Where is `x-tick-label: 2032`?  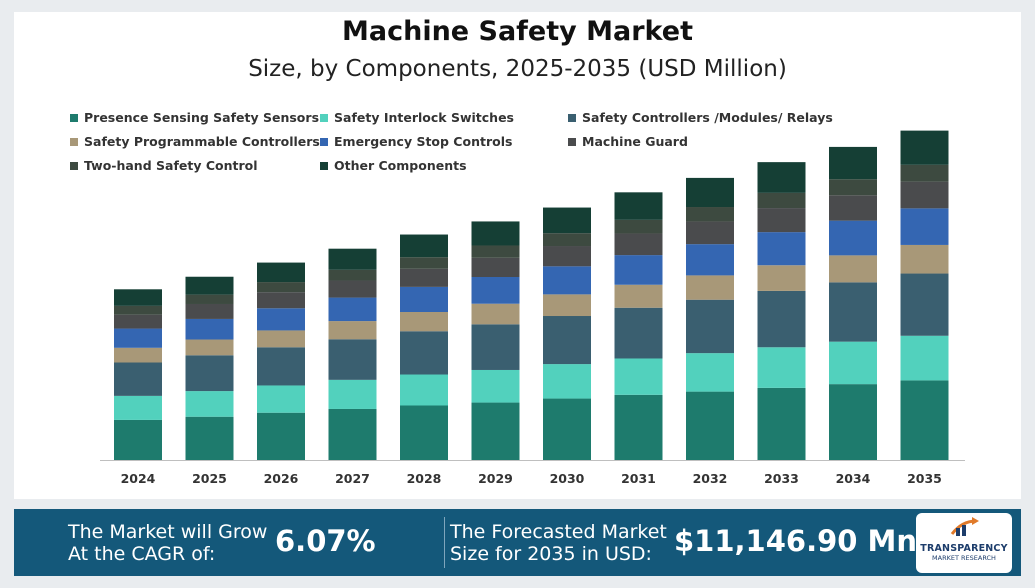
x-tick-label: 2032 is located at coordinates (710, 478).